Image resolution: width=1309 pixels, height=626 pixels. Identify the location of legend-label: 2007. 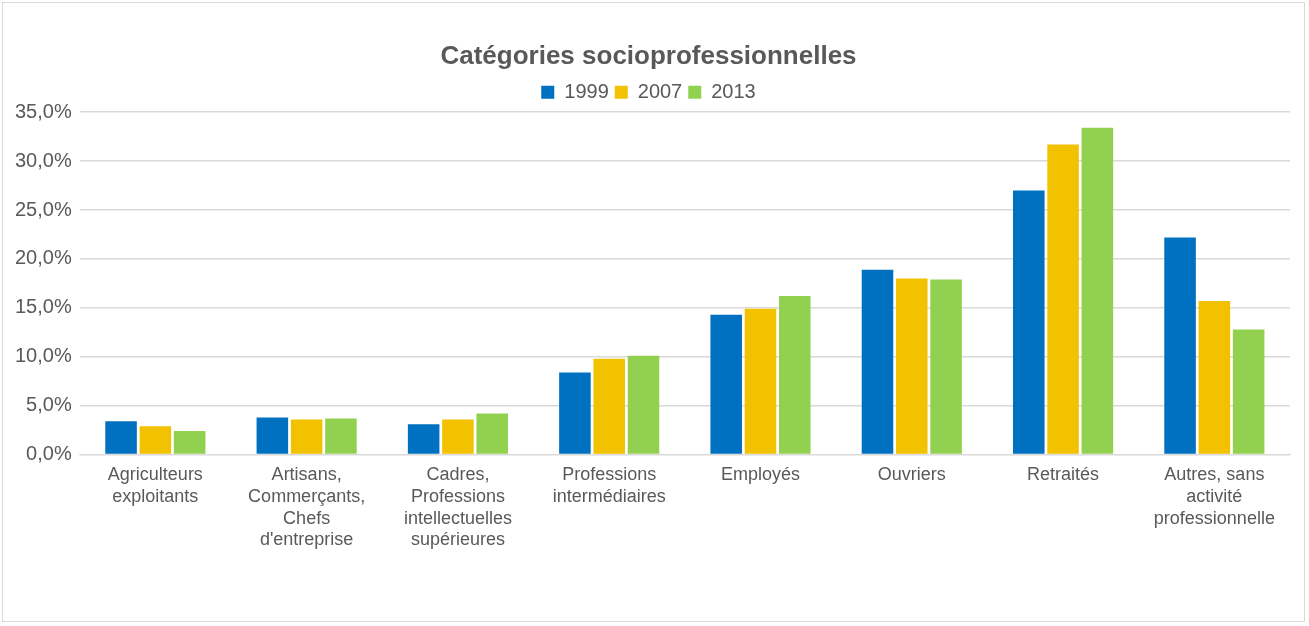
(660, 90).